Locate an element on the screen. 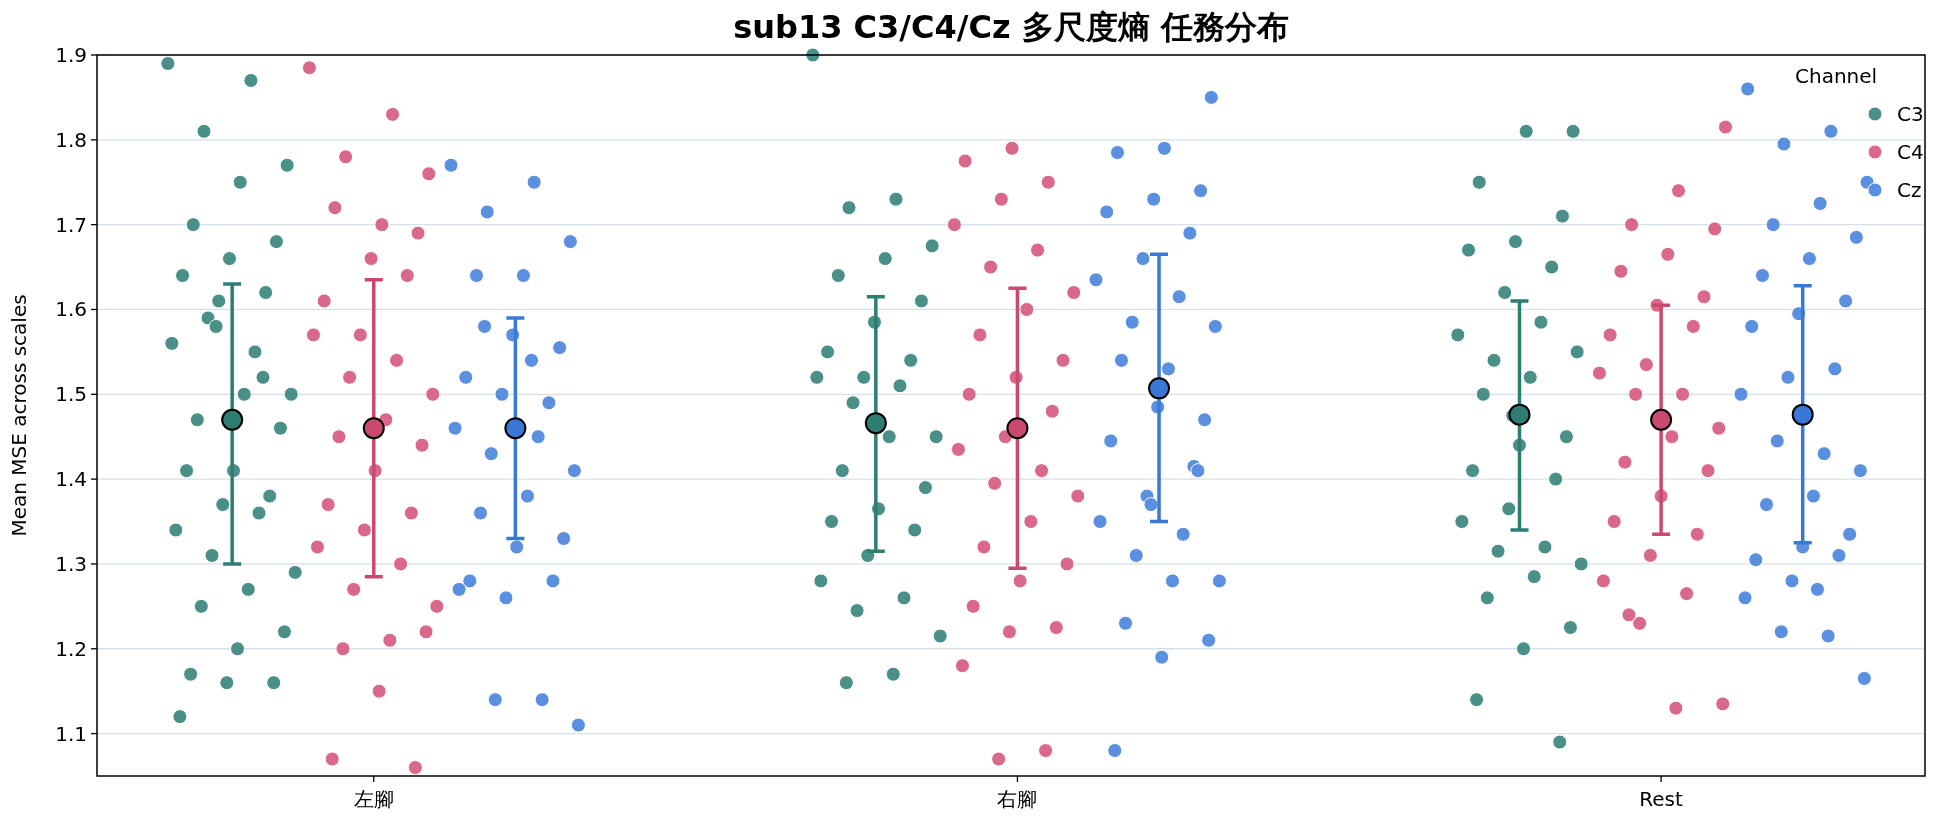 This screenshot has width=1944, height=827. y-tick-label: 1.8 is located at coordinates (71, 139).